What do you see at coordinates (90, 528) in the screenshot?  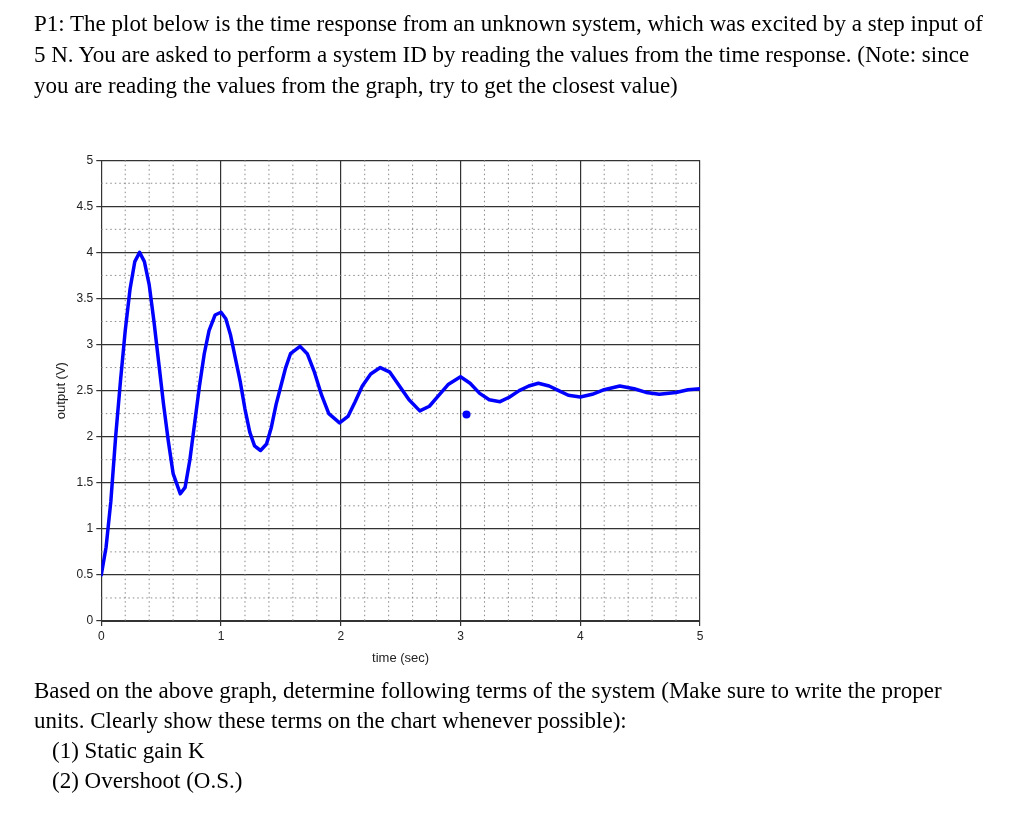 I see `y-tick-label: 1` at bounding box center [90, 528].